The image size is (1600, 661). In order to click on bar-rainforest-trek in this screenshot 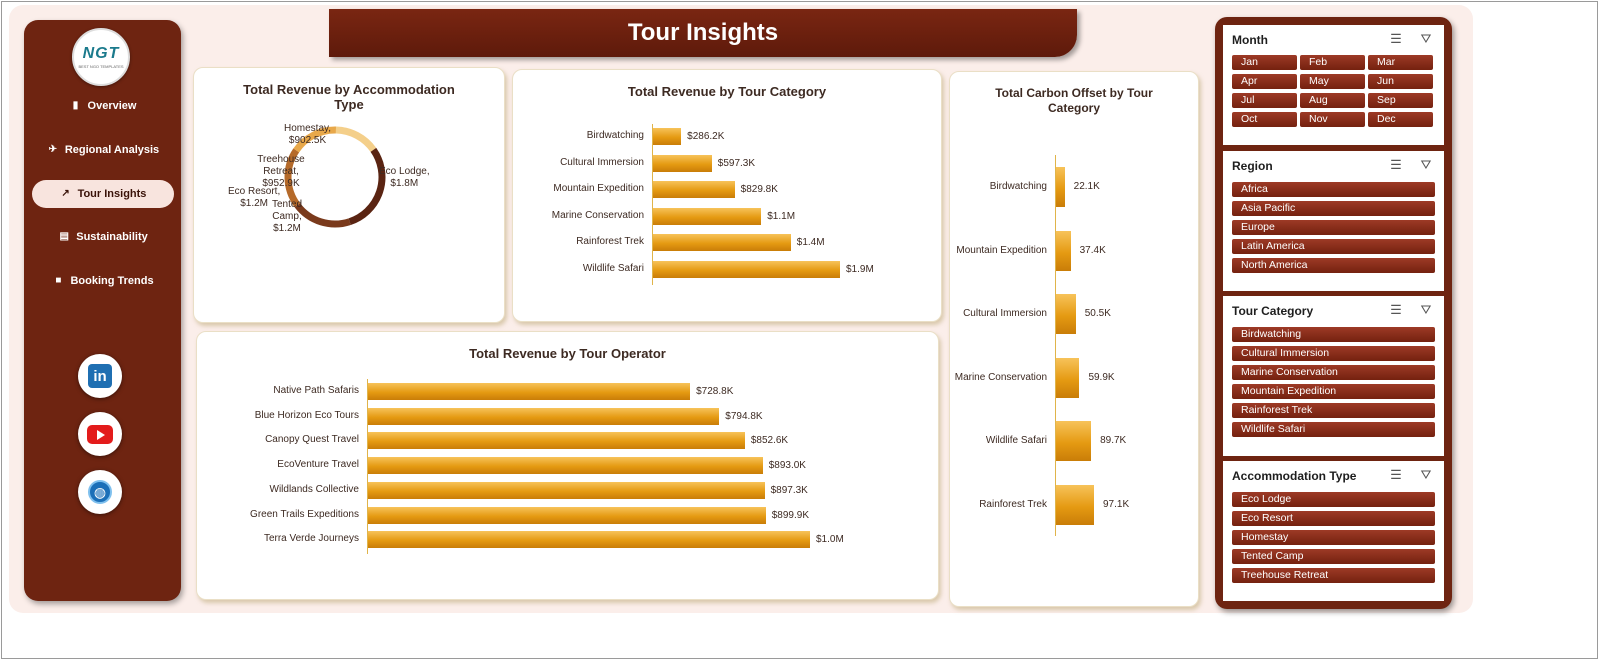, I will do `click(722, 242)`.